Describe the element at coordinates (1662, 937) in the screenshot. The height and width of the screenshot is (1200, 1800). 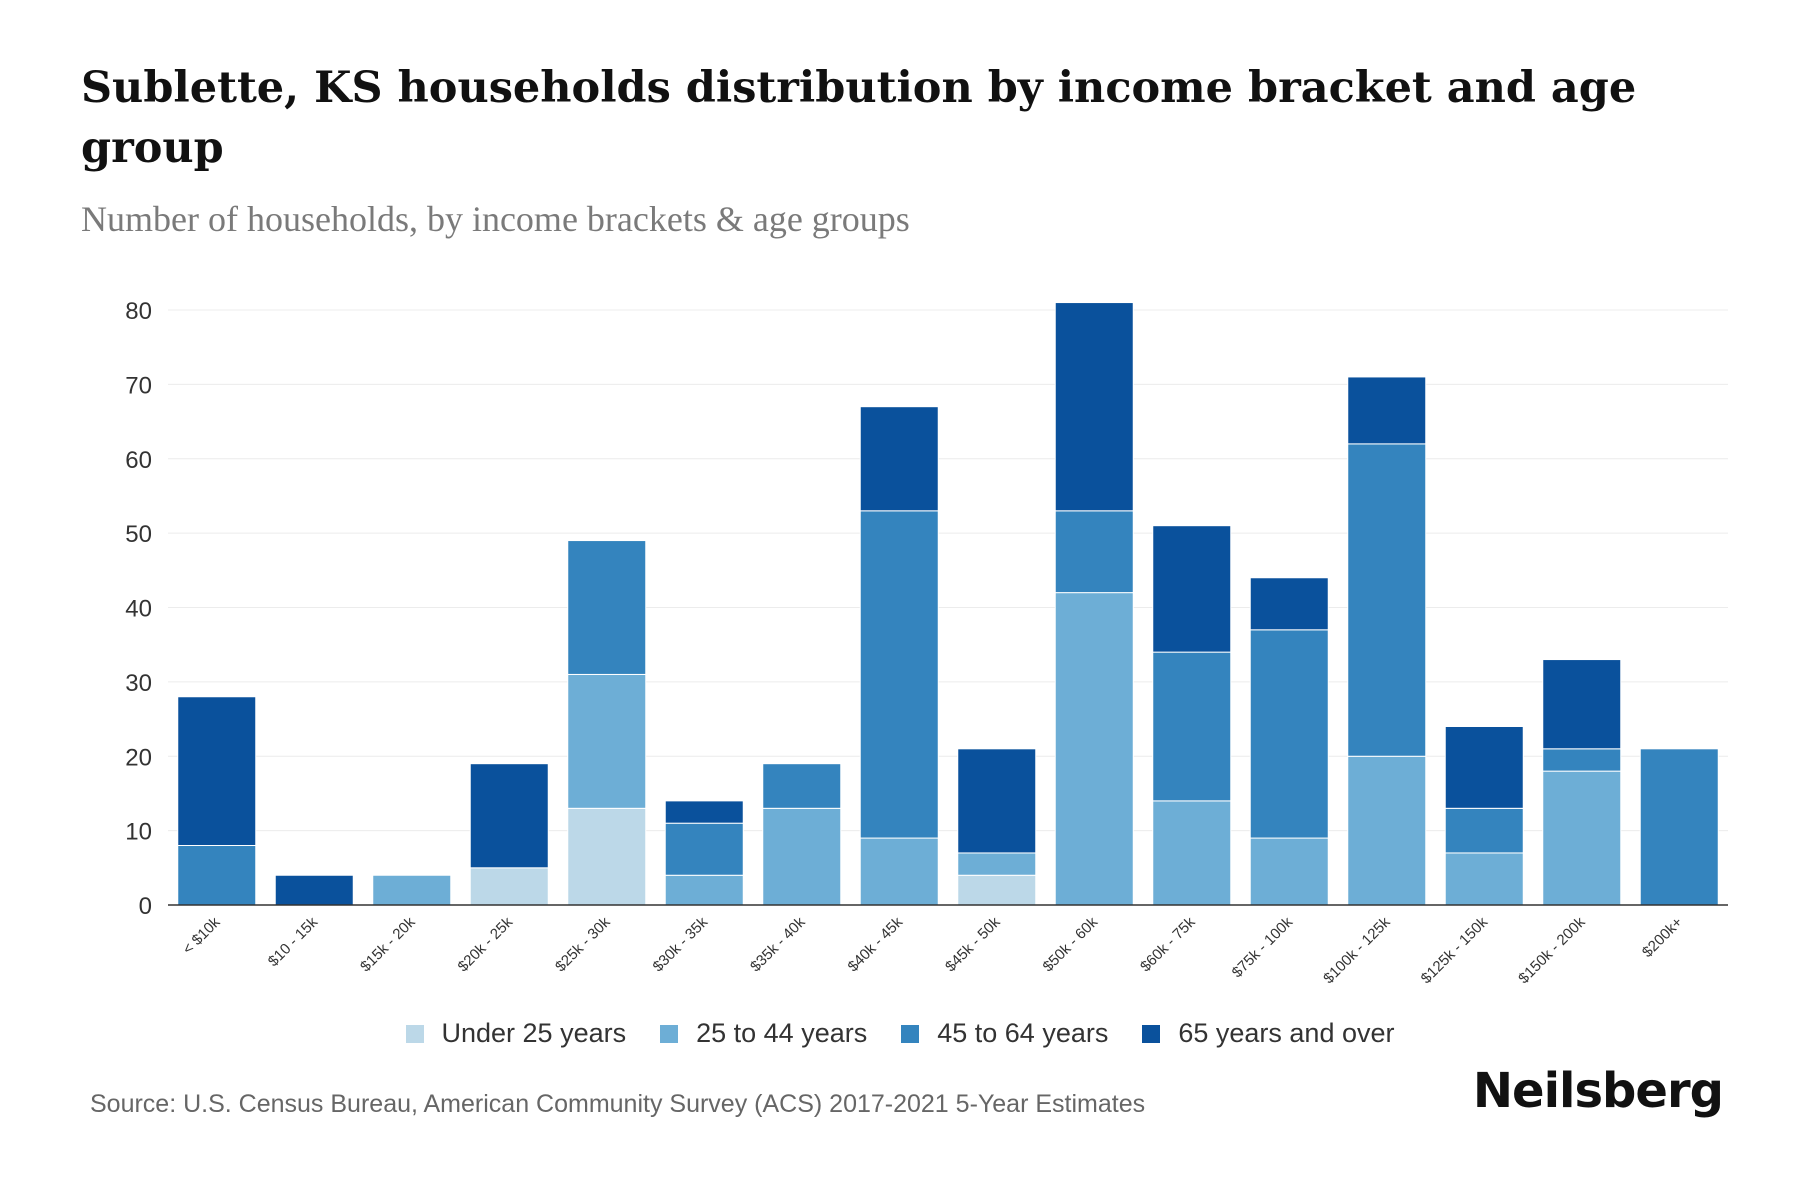
I see `x-tick-label: $200k+` at that location.